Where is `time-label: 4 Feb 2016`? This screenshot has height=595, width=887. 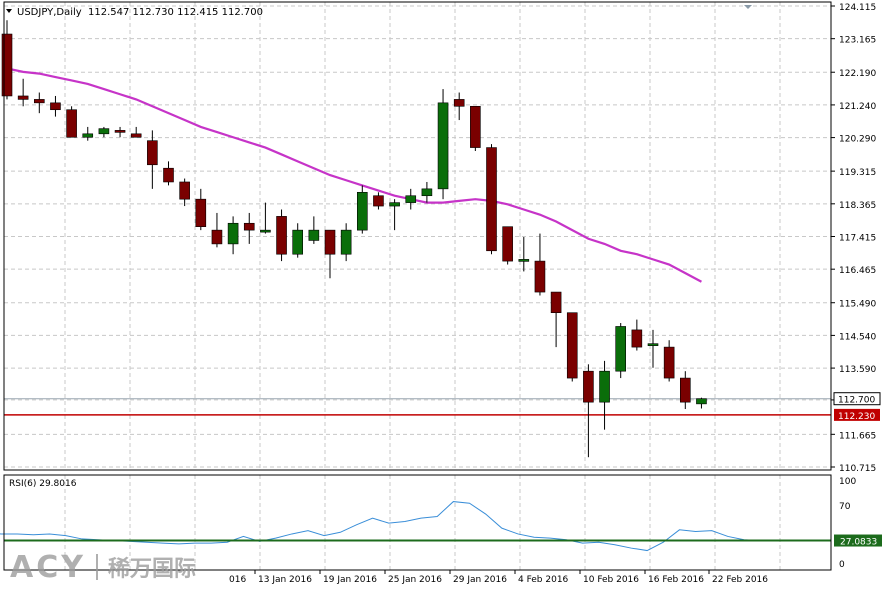
time-label: 4 Feb 2016 is located at coordinates (543, 580).